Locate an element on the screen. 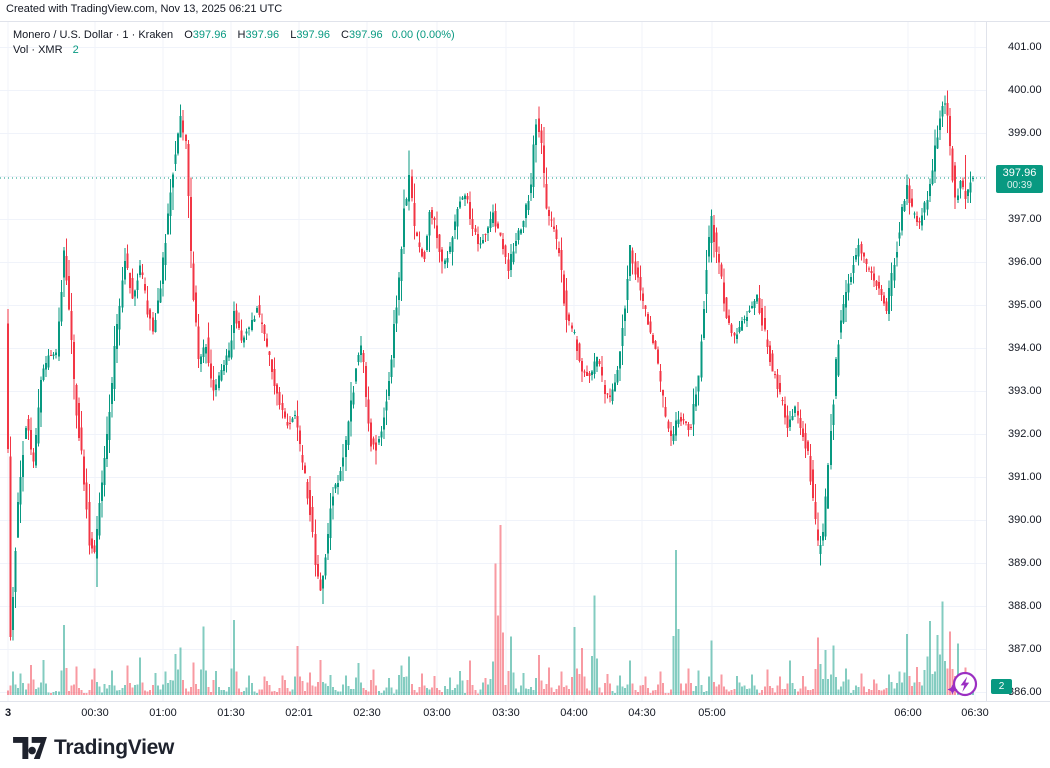 The width and height of the screenshot is (1050, 768). price-axis-label: 394.00 is located at coordinates (1025, 348).